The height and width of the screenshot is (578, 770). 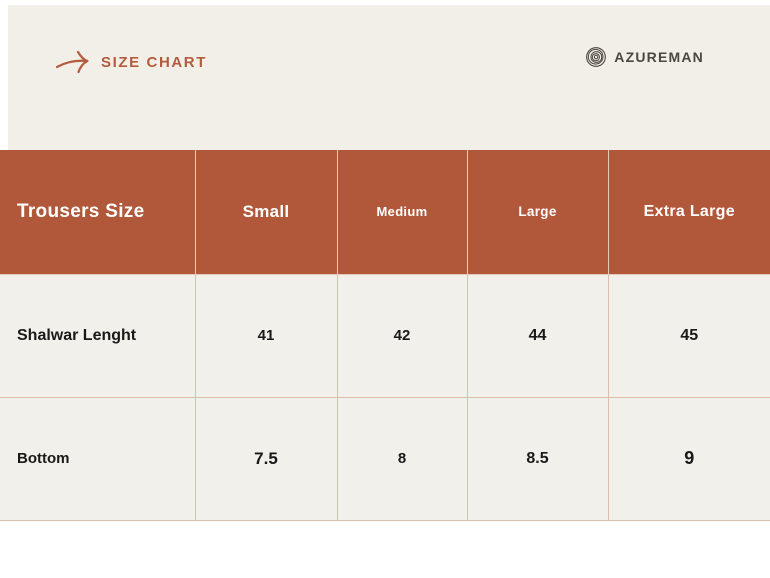 I want to click on column-header-small: Small, so click(x=266, y=212).